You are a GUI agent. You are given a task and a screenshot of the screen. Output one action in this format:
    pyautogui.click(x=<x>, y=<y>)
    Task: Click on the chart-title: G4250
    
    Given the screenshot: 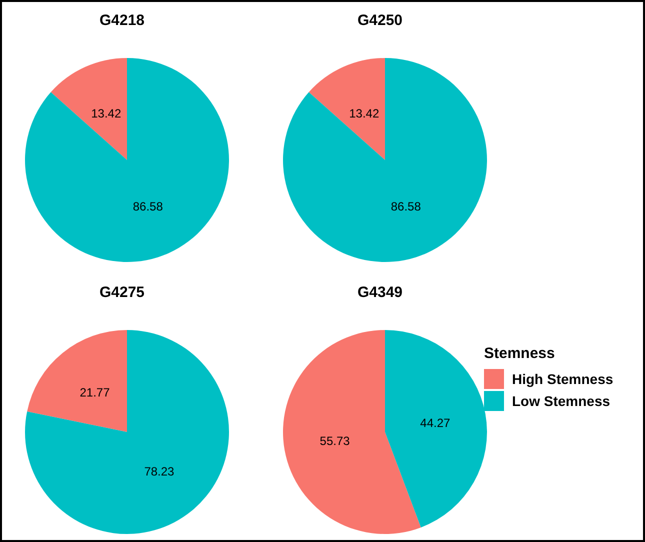 What is the action you would take?
    pyautogui.click(x=380, y=20)
    